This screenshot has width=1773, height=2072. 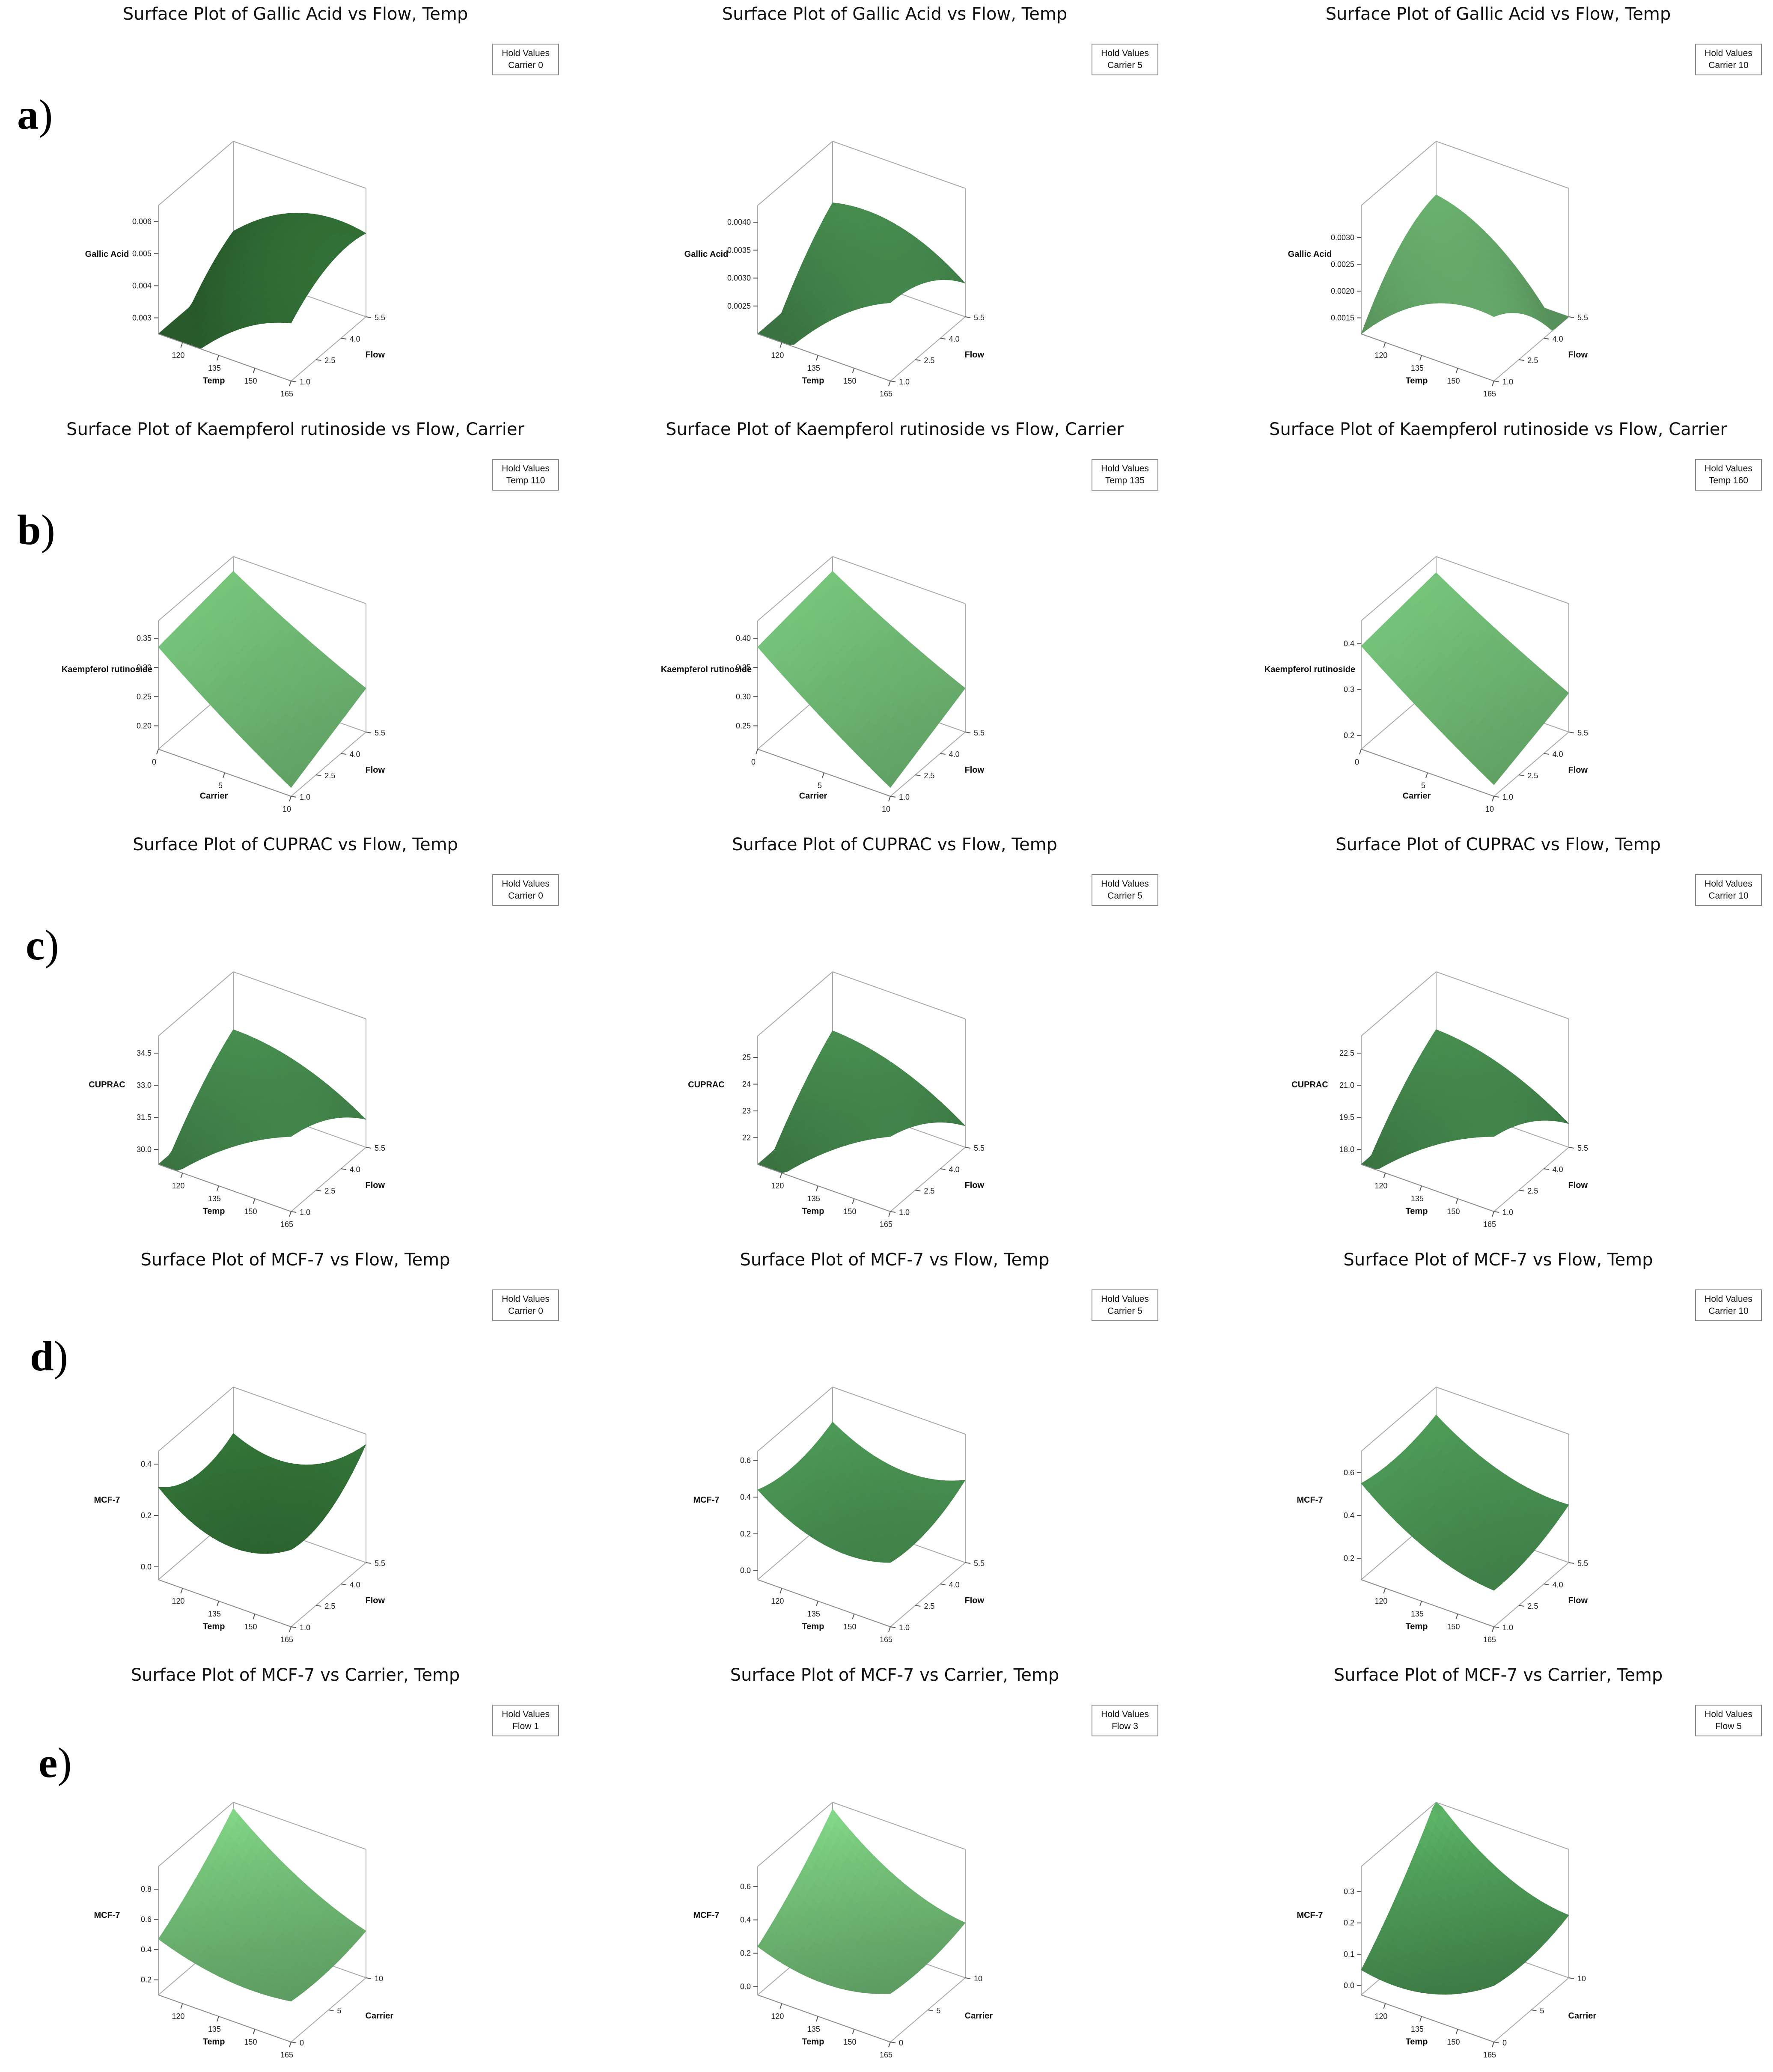 I want to click on z-tick-label: 22.5, so click(x=1346, y=1053).